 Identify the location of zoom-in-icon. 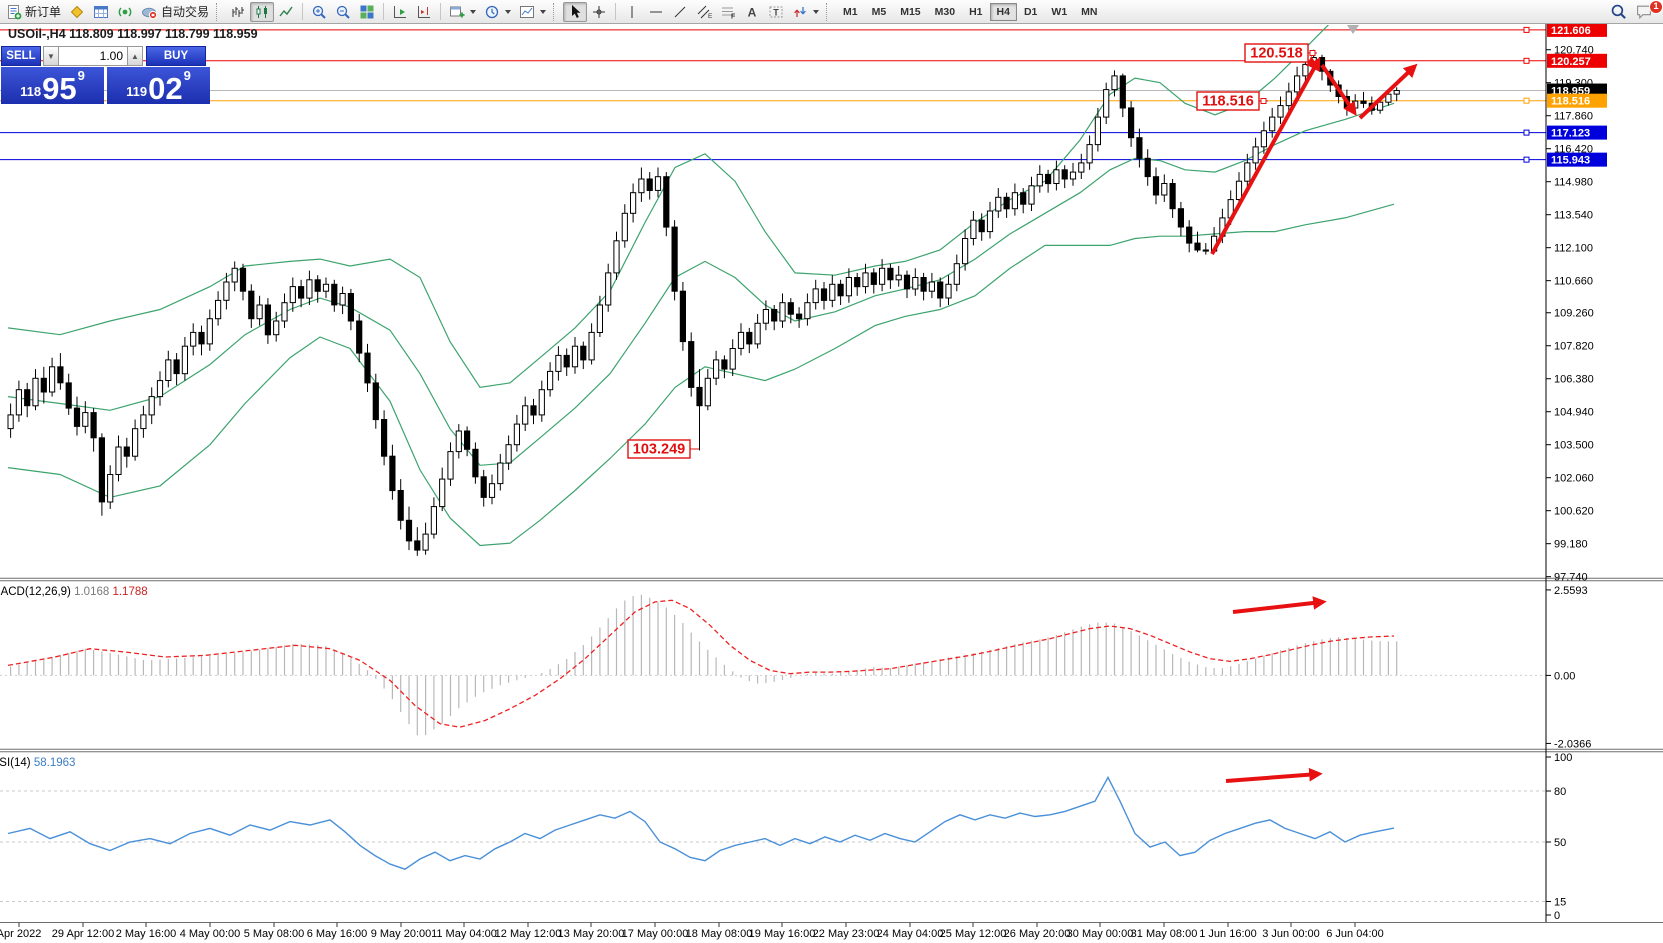
(319, 12).